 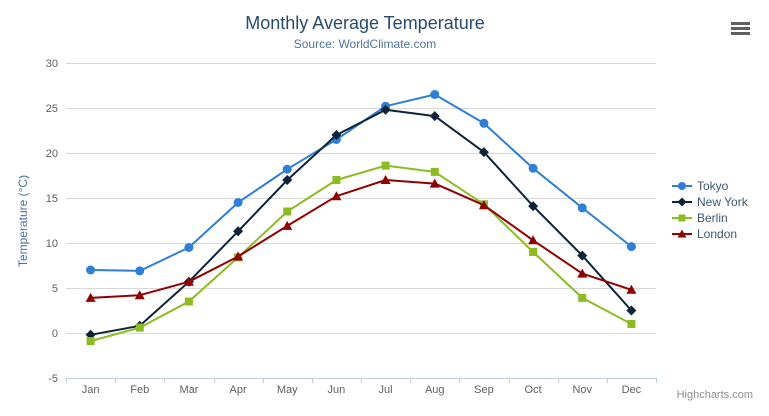 I want to click on y-axis-tick-label: 10, so click(x=52, y=244).